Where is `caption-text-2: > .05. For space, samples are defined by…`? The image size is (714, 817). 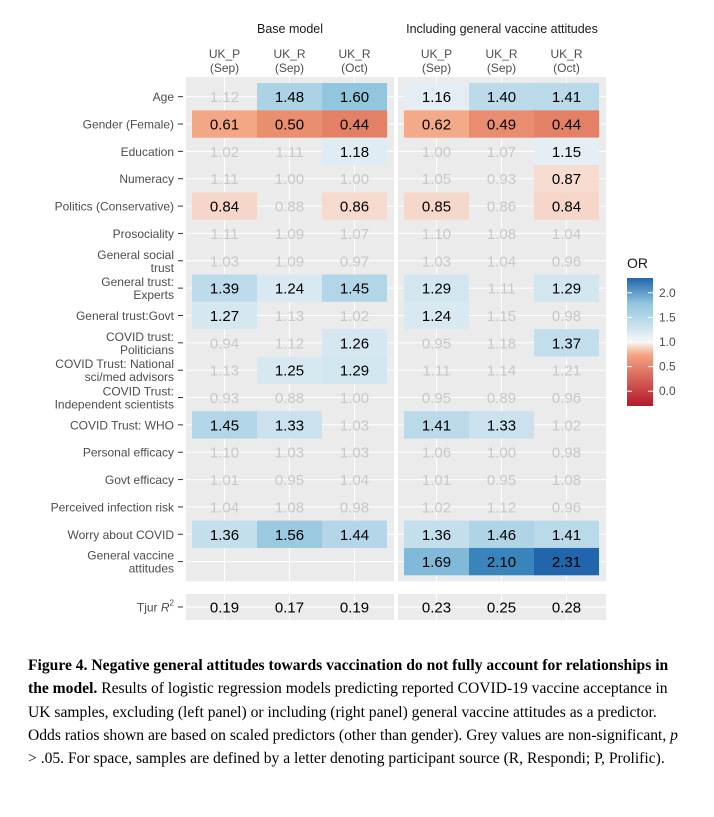 caption-text-2: > .05. For space, samples are defined by… is located at coordinates (346, 759).